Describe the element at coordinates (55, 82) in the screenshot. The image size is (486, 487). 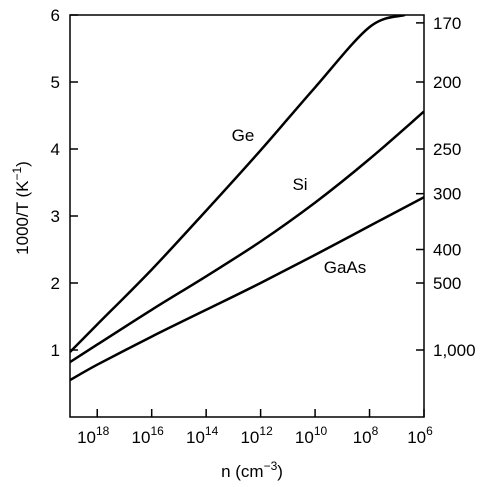
I see `y-tick-label: 5` at that location.